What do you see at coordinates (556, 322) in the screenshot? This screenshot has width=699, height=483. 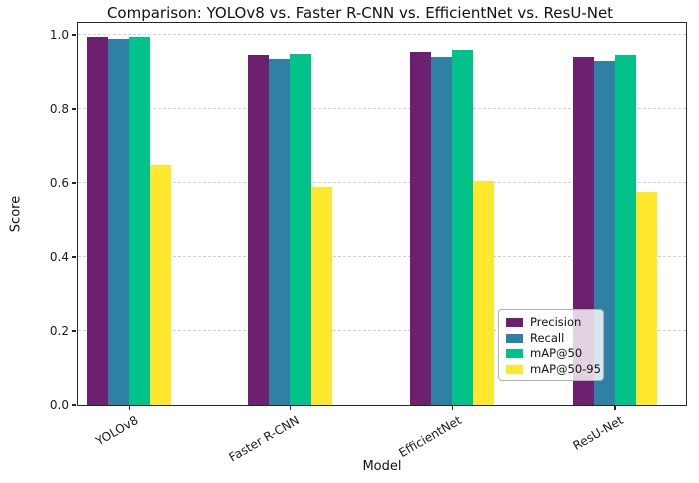 I see `legend-label: Precision` at bounding box center [556, 322].